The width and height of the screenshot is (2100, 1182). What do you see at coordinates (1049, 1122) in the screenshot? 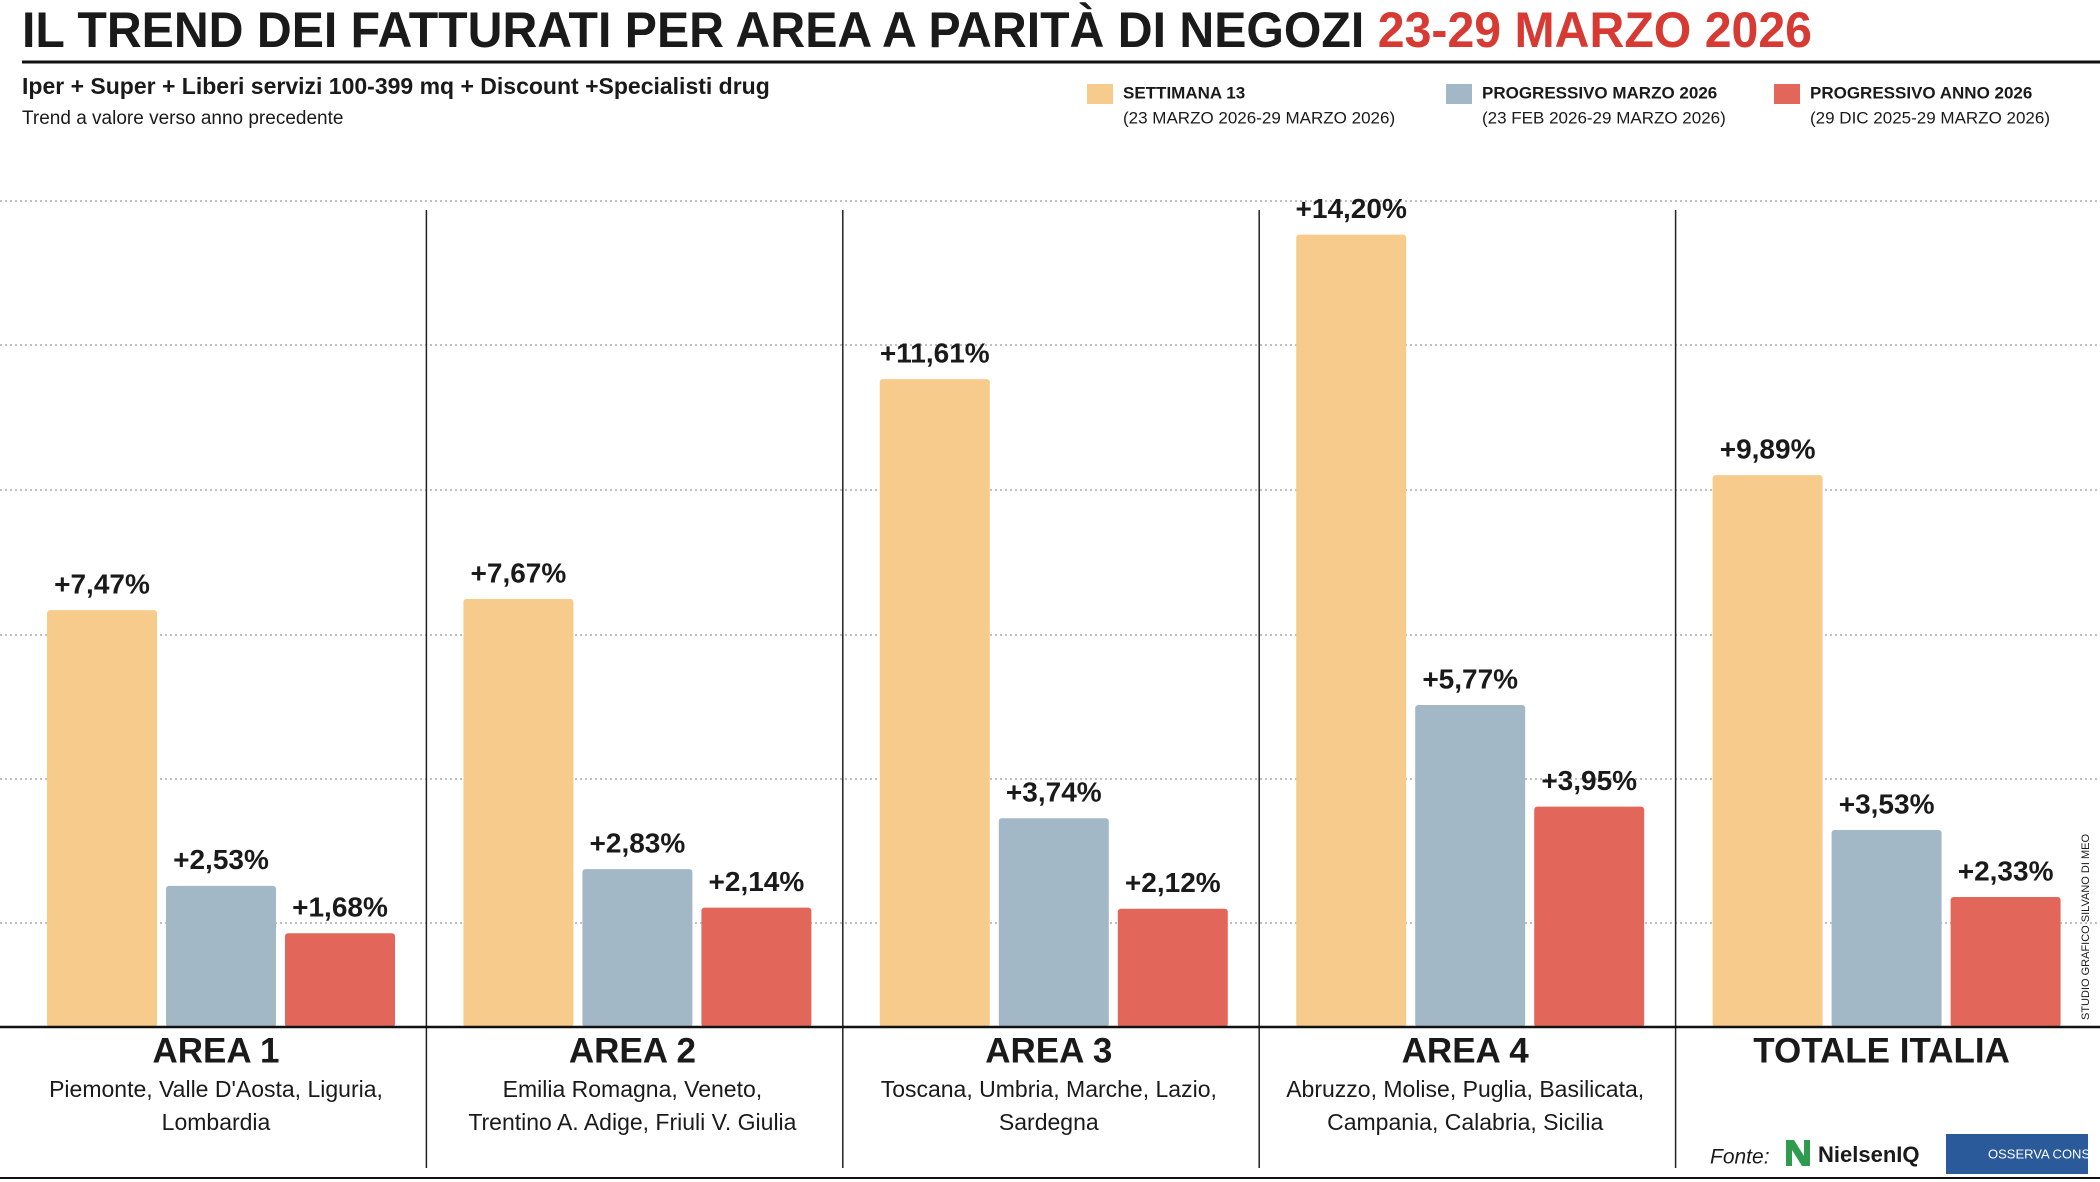
I see `category-detail: Sardegna` at bounding box center [1049, 1122].